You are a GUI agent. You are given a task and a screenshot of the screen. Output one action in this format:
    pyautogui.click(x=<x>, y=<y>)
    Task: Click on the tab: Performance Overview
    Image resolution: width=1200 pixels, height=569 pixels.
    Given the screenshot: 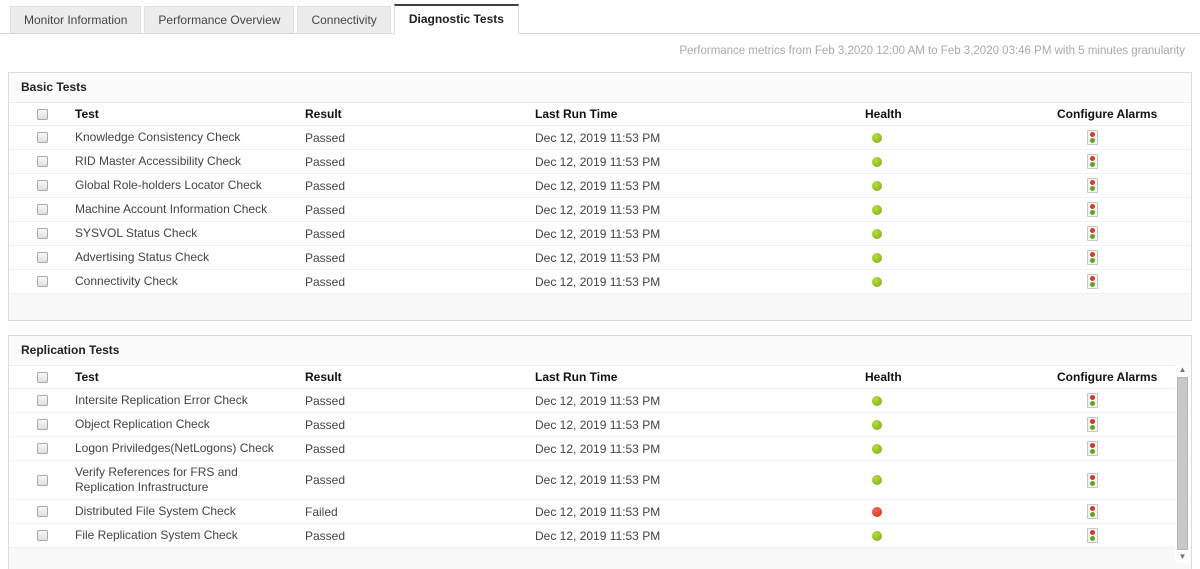 What is the action you would take?
    pyautogui.click(x=219, y=19)
    